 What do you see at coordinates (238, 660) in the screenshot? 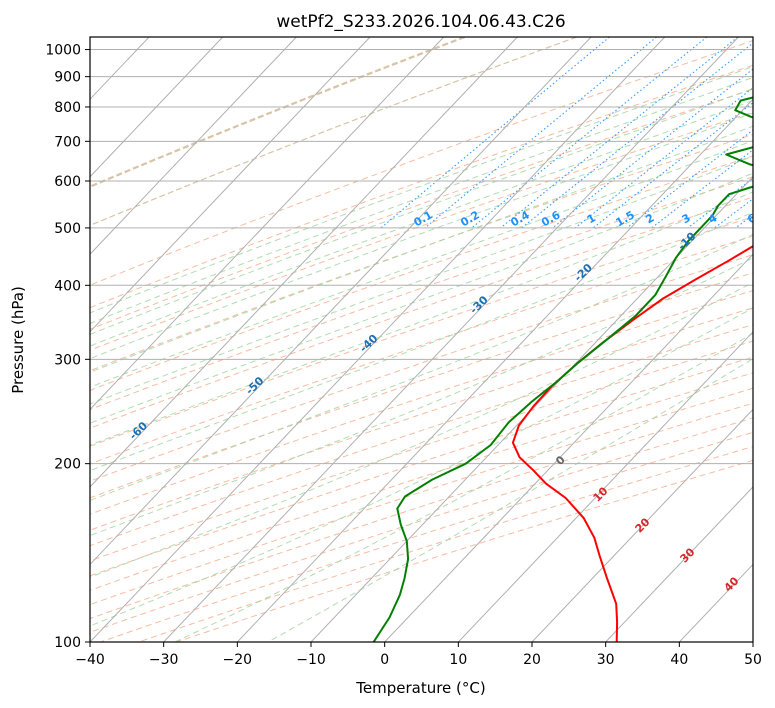
I see `x-tick-label: −20` at bounding box center [238, 660].